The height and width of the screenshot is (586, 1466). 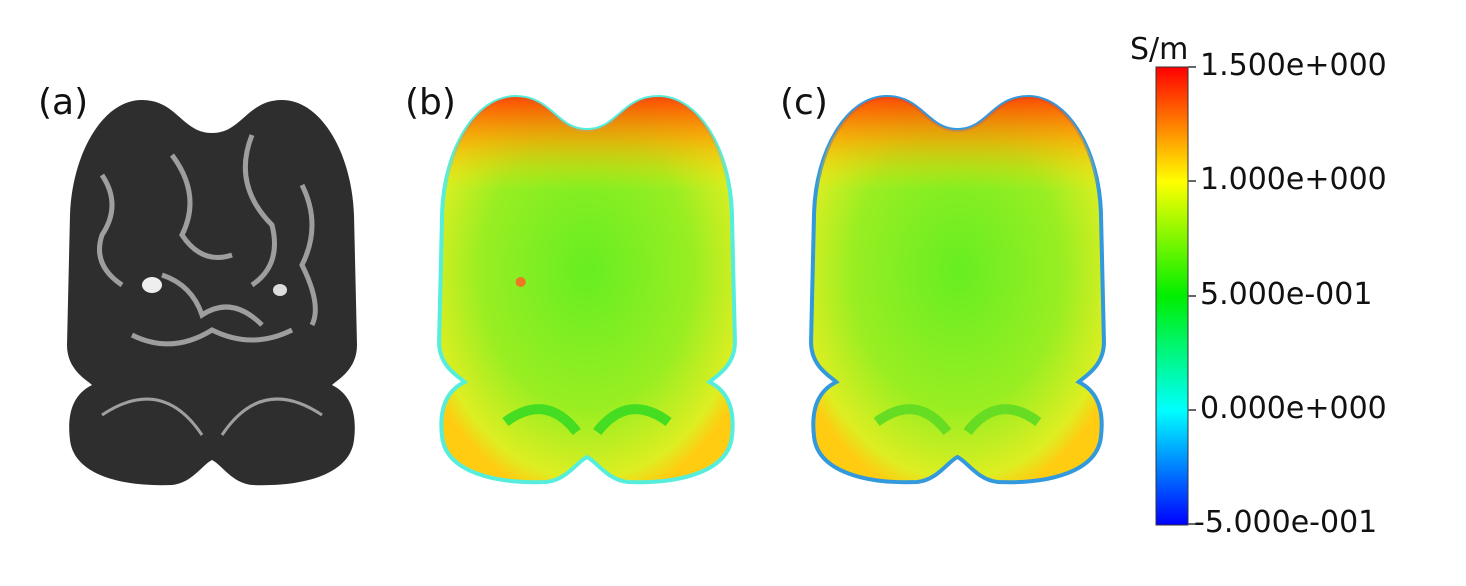 What do you see at coordinates (1293, 408) in the screenshot?
I see `colorbar-tick-label: 0.000e+000` at bounding box center [1293, 408].